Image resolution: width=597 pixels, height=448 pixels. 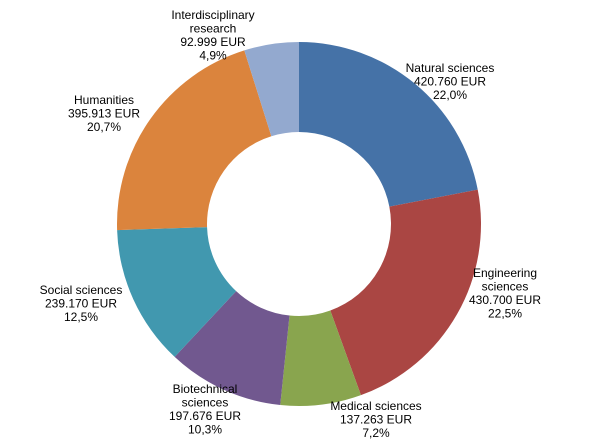 What do you see at coordinates (205, 416) in the screenshot?
I see `label-value: 197.676 EUR` at bounding box center [205, 416].